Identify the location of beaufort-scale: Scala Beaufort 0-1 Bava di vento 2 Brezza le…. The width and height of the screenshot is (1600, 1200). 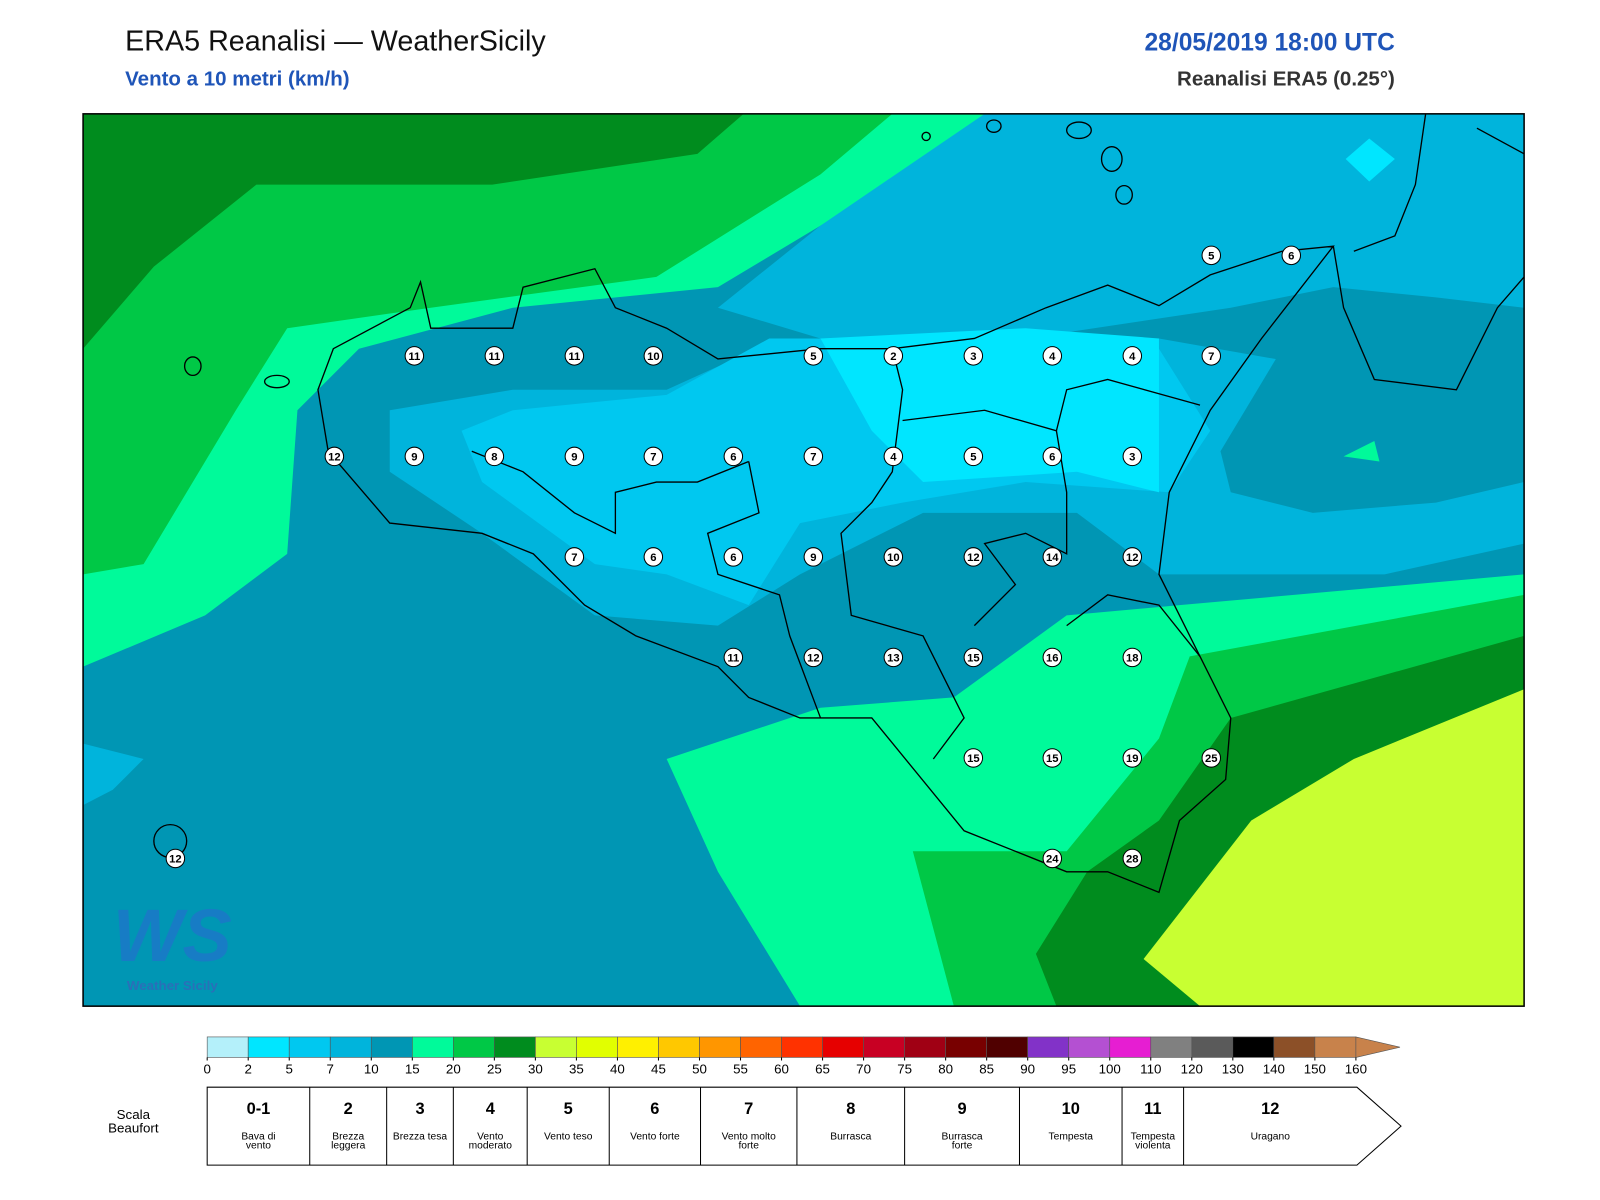
(755, 1126).